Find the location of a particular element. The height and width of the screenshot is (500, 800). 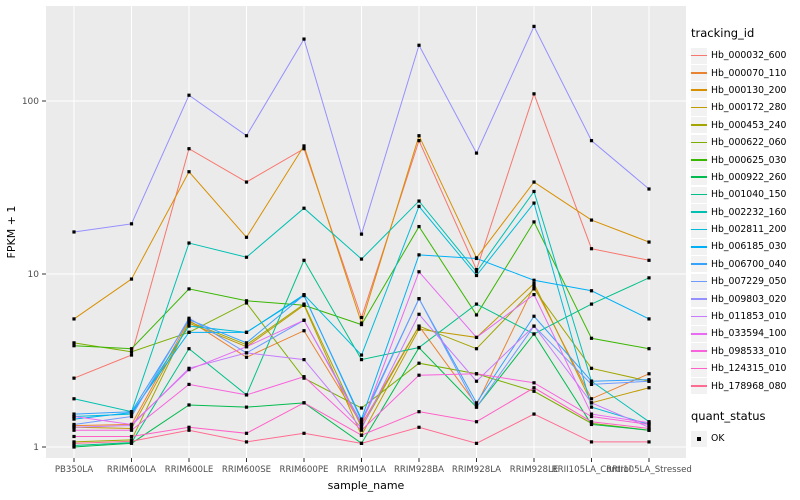

legend-item-label: OK is located at coordinates (718, 438).